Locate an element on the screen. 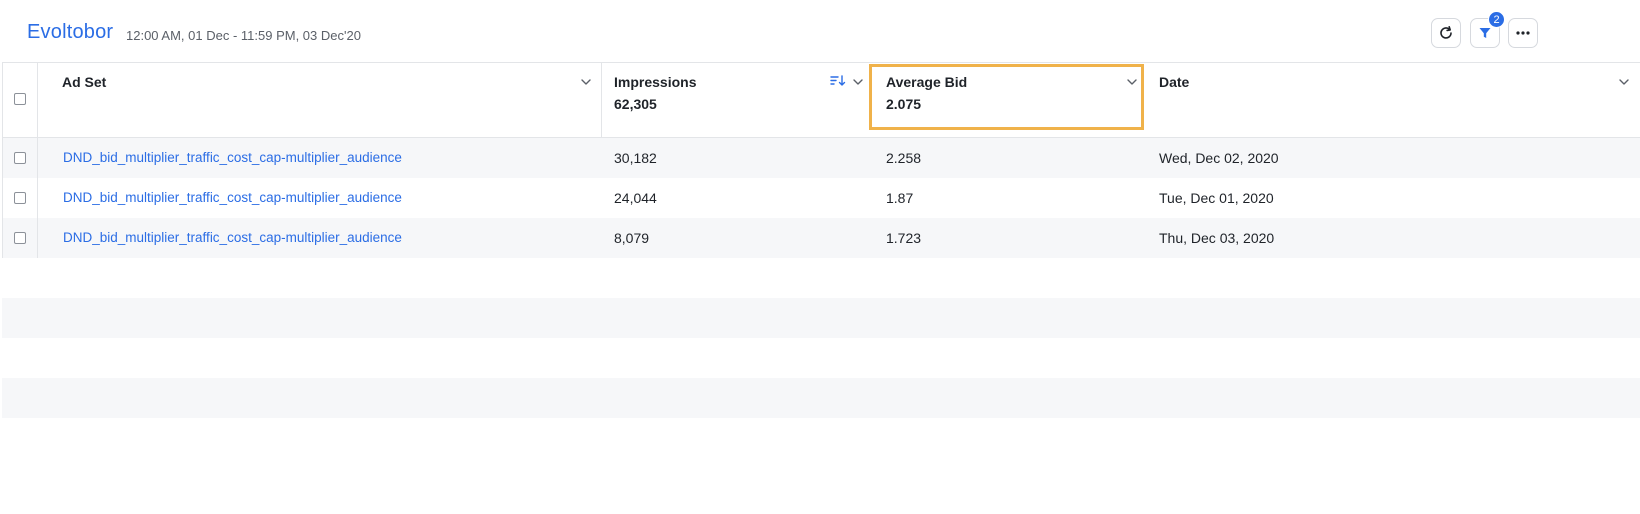  column-label: Ad Set is located at coordinates (84, 82).